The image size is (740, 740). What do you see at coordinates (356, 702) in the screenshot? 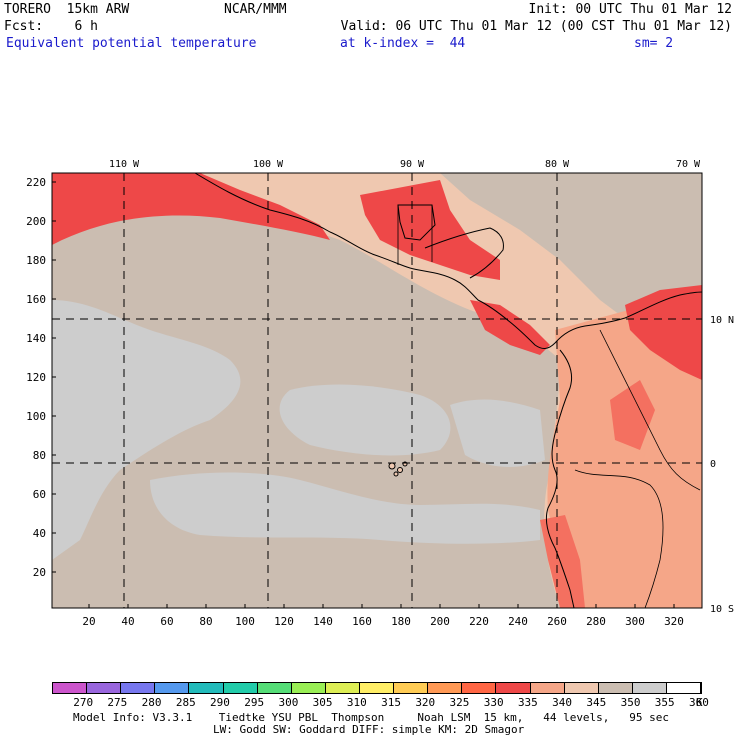
I see `colorbar-value: 310` at bounding box center [356, 702].